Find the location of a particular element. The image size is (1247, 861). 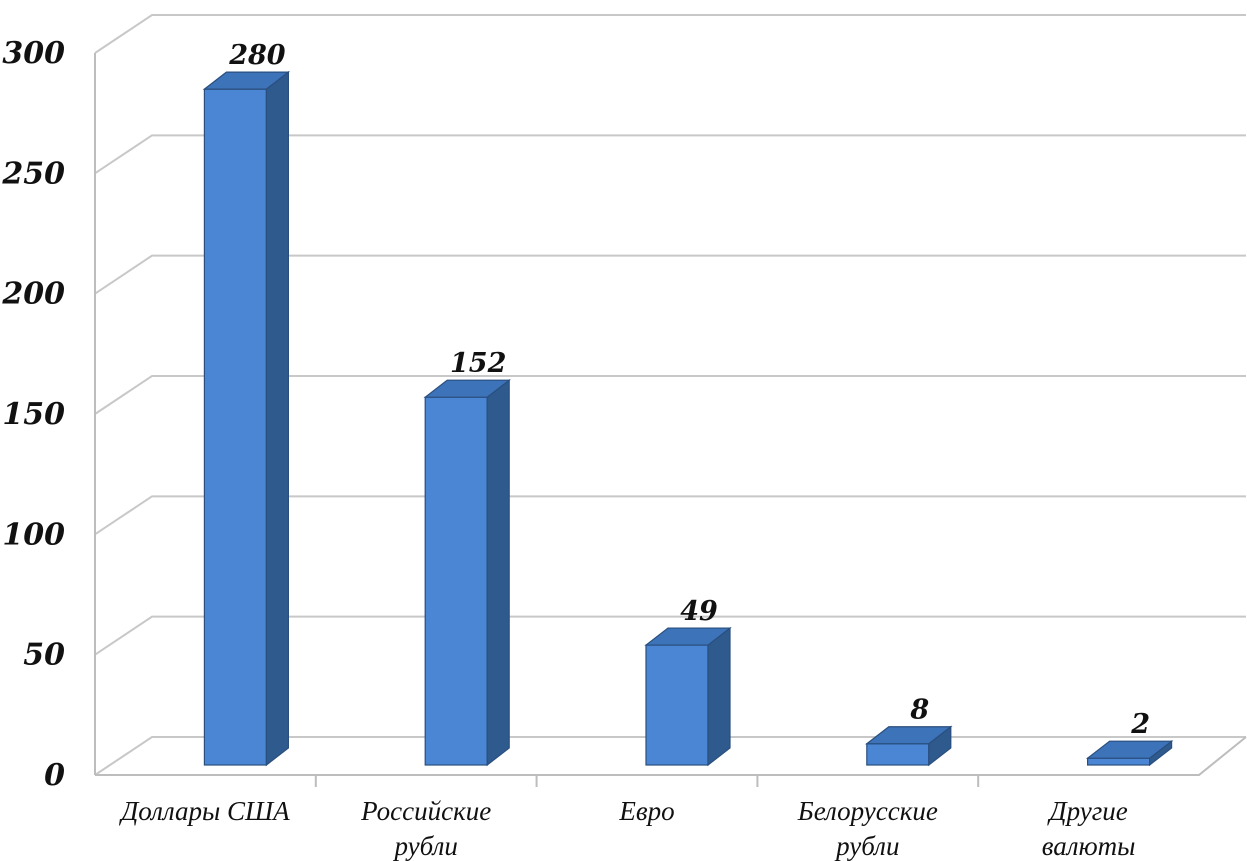

y-tick-label: 200 is located at coordinates (33, 294).